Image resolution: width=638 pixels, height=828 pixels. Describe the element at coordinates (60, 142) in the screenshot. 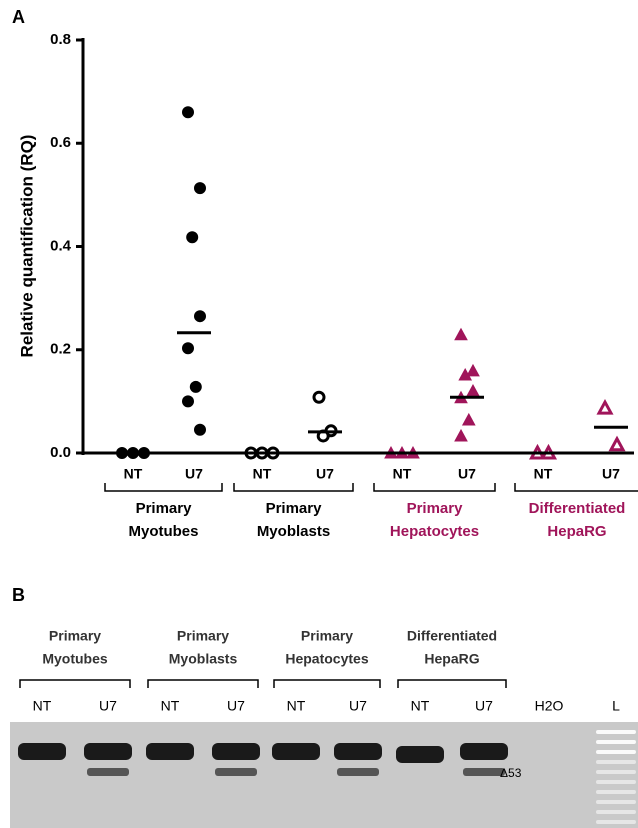

I see `y-tick-label: 0.6` at that location.